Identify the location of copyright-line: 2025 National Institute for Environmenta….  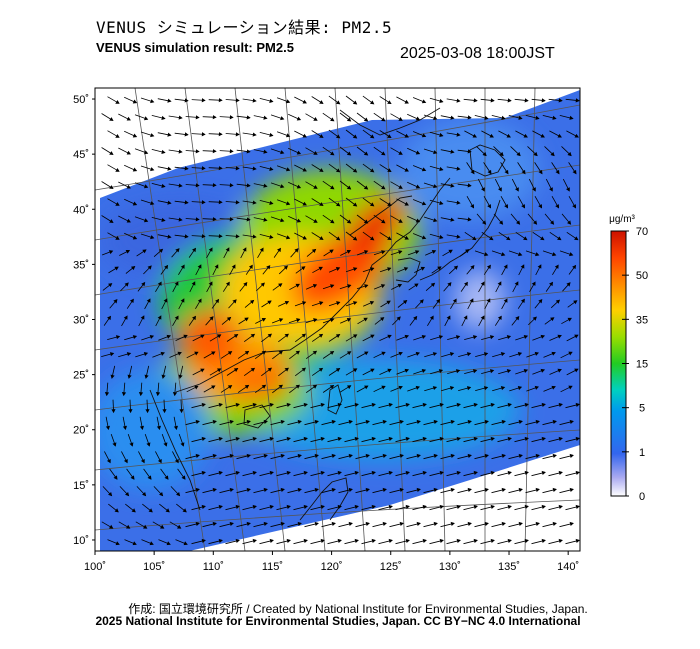
(350, 621).